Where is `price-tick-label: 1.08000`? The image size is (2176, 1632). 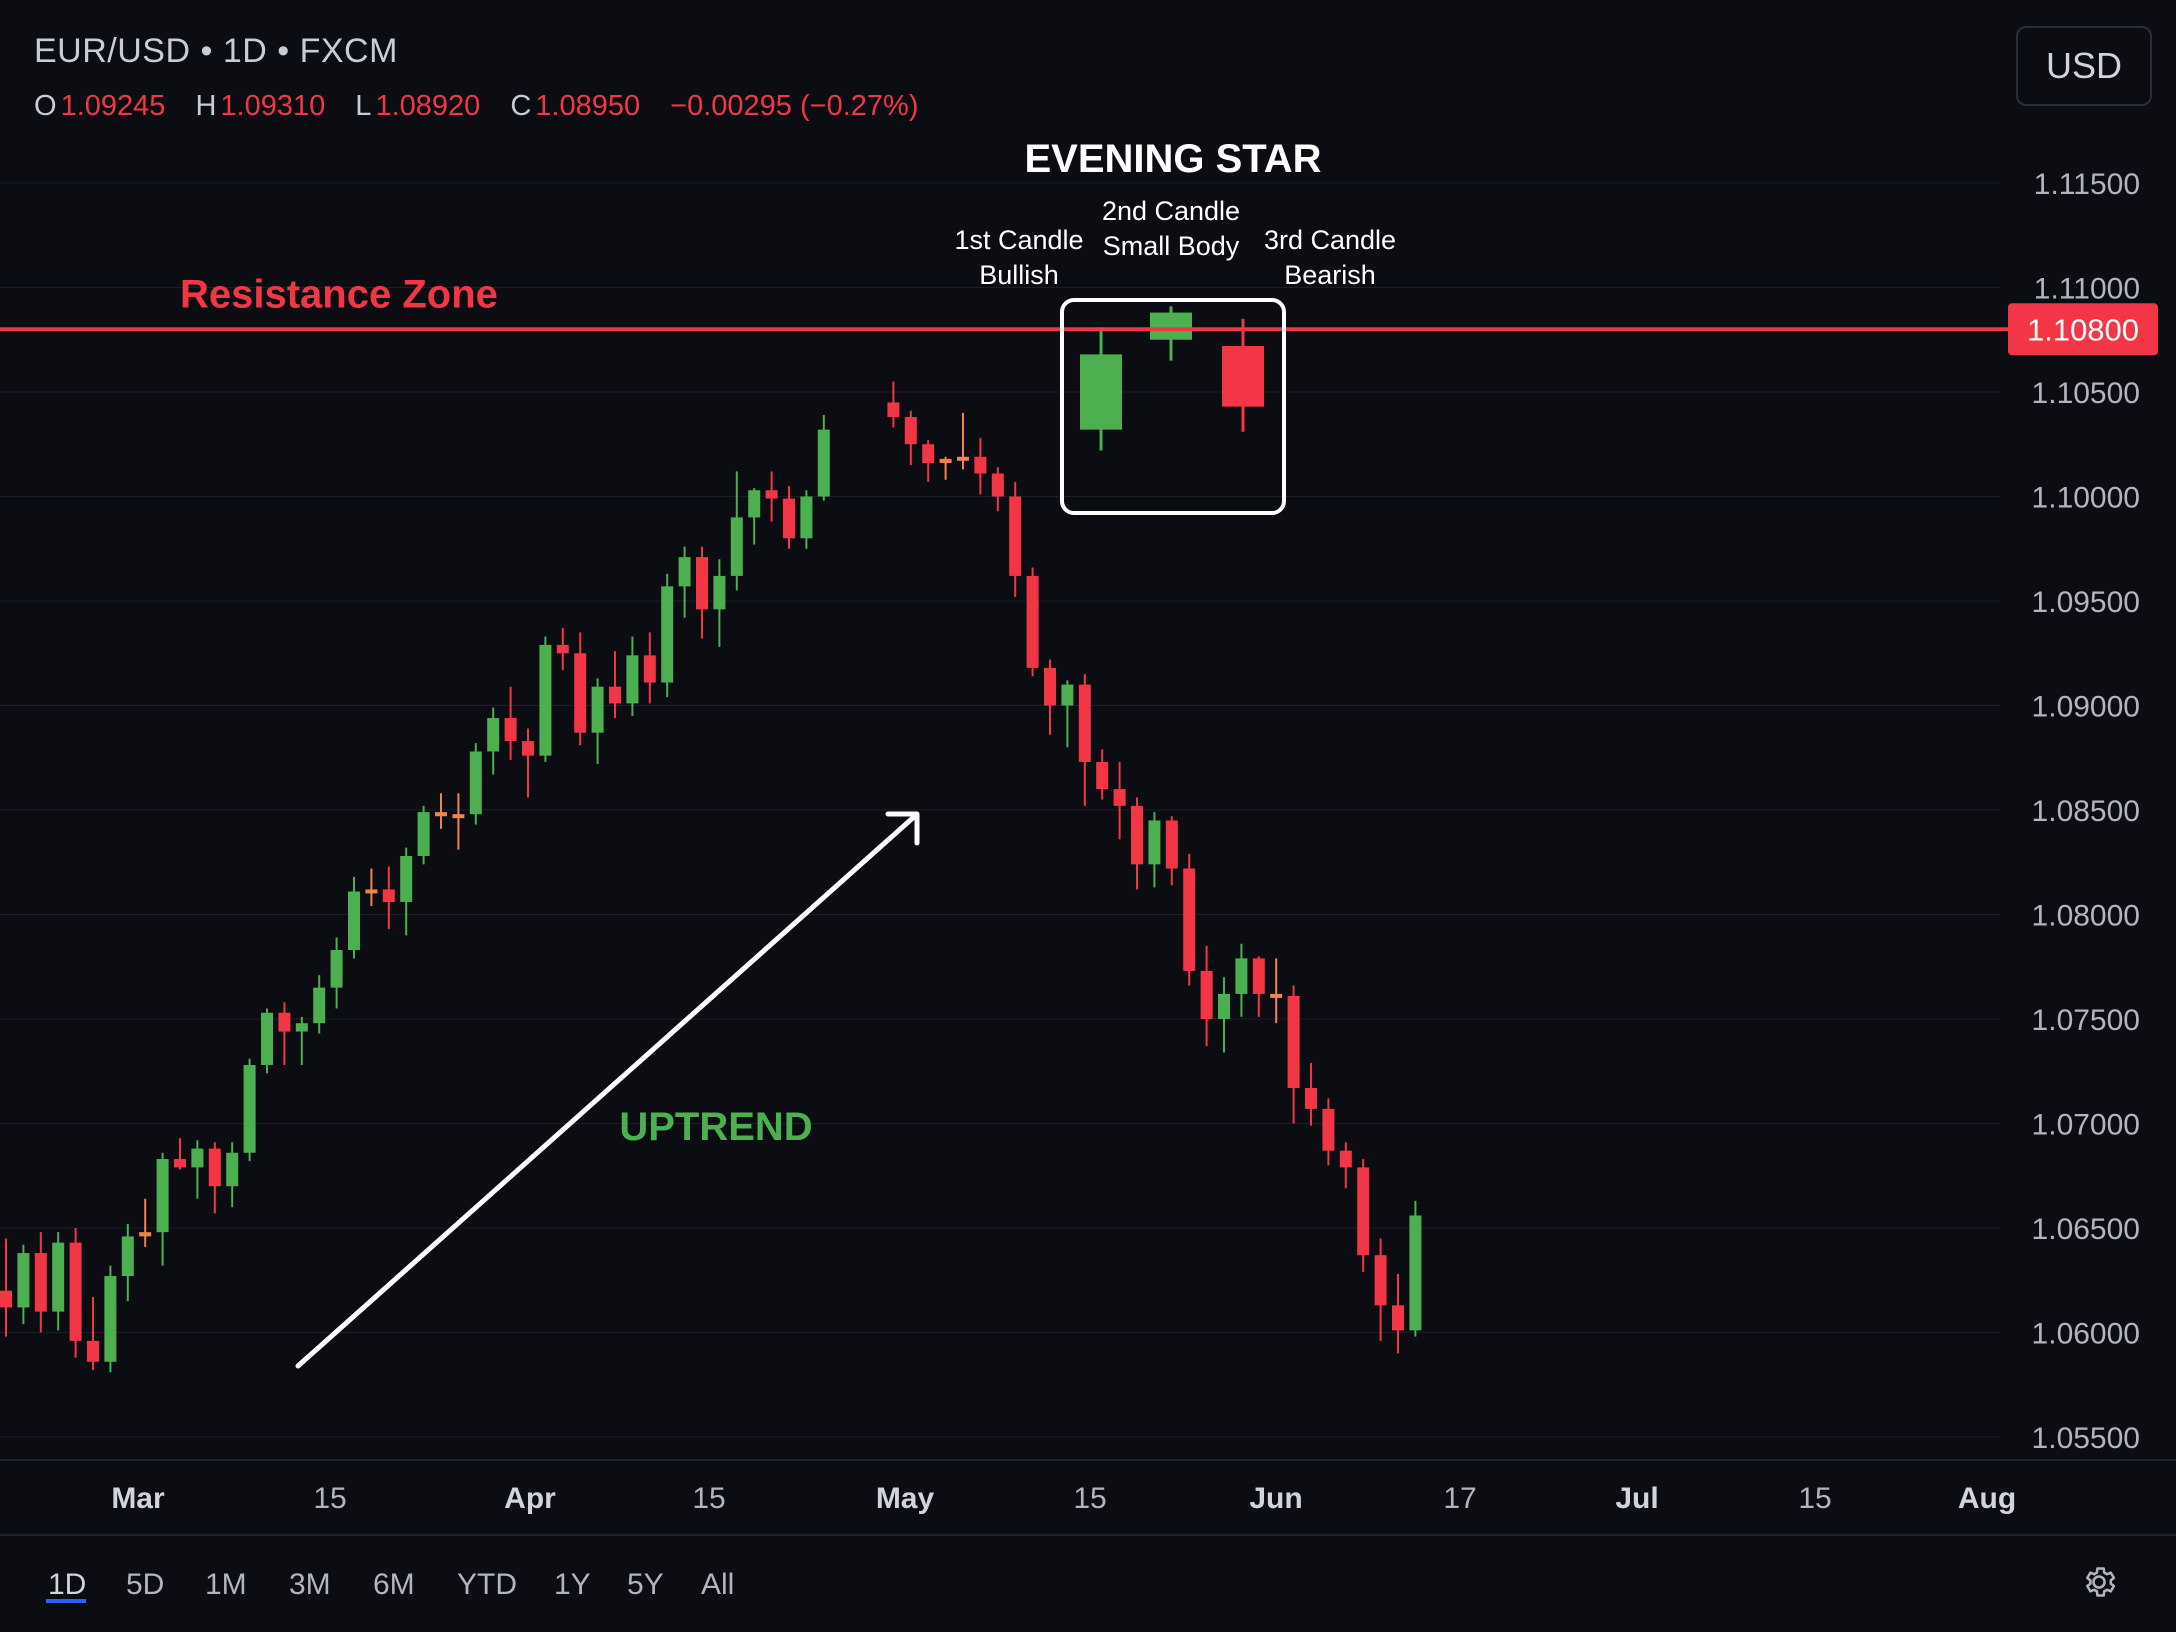
price-tick-label: 1.08000 is located at coordinates (2086, 916).